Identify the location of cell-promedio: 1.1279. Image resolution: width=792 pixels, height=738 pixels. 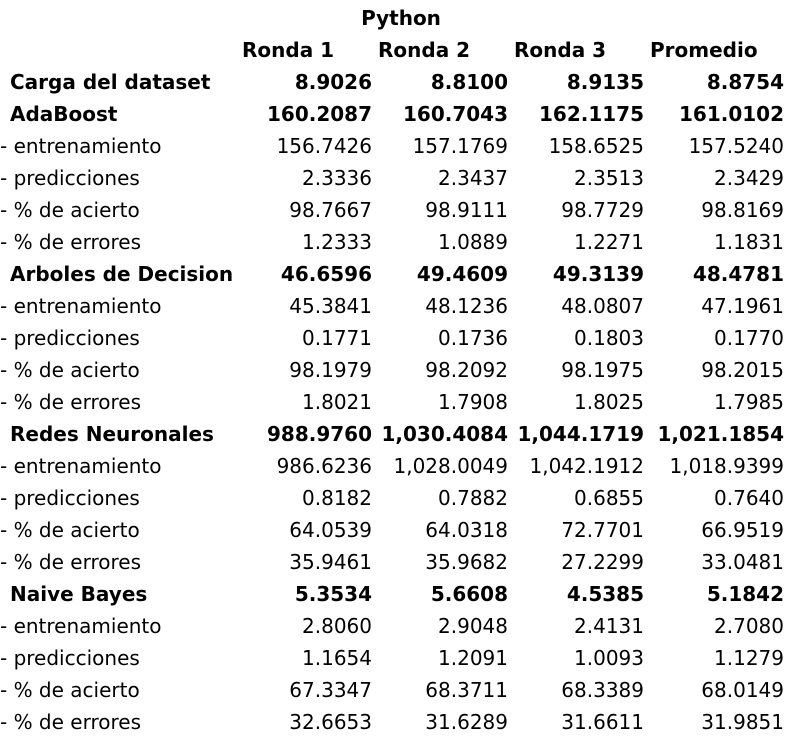
(749, 658).